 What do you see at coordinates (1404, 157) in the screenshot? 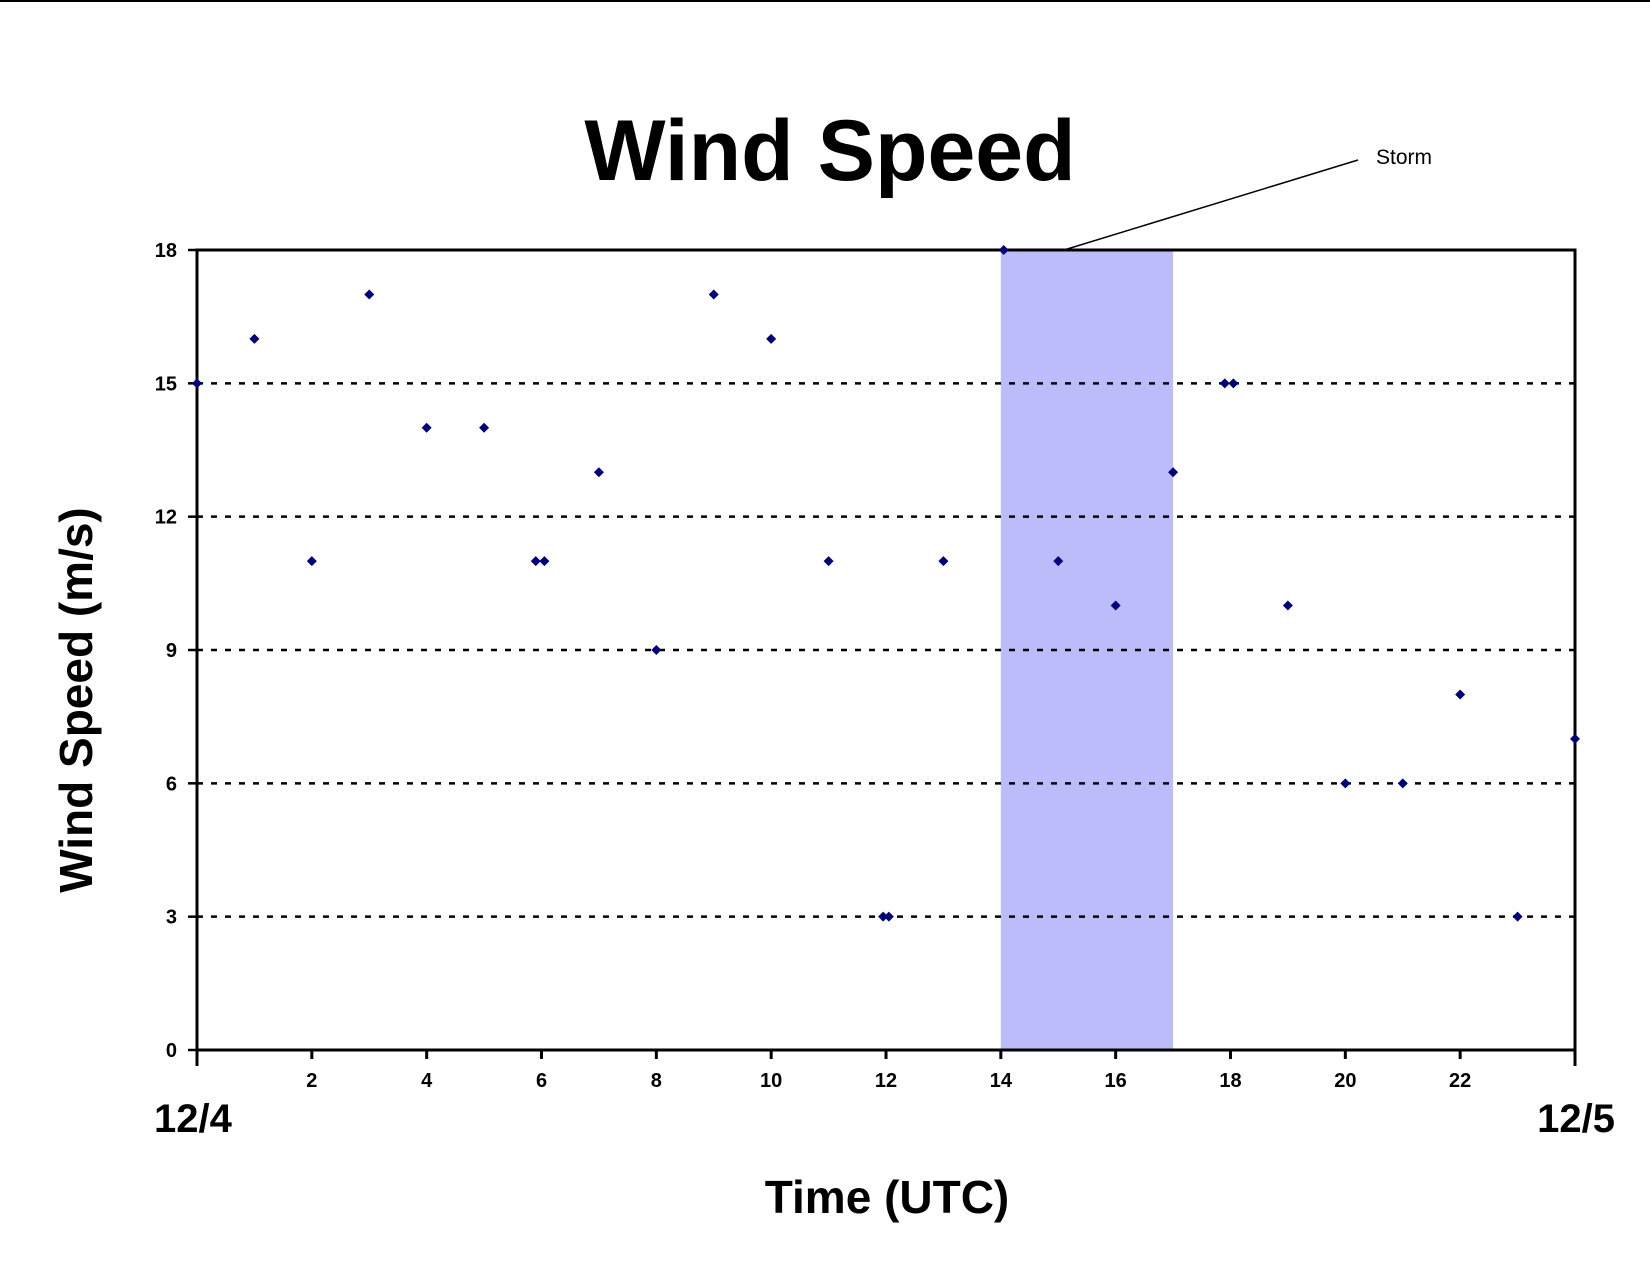
I see `storm-annotation-label: Storm` at bounding box center [1404, 157].